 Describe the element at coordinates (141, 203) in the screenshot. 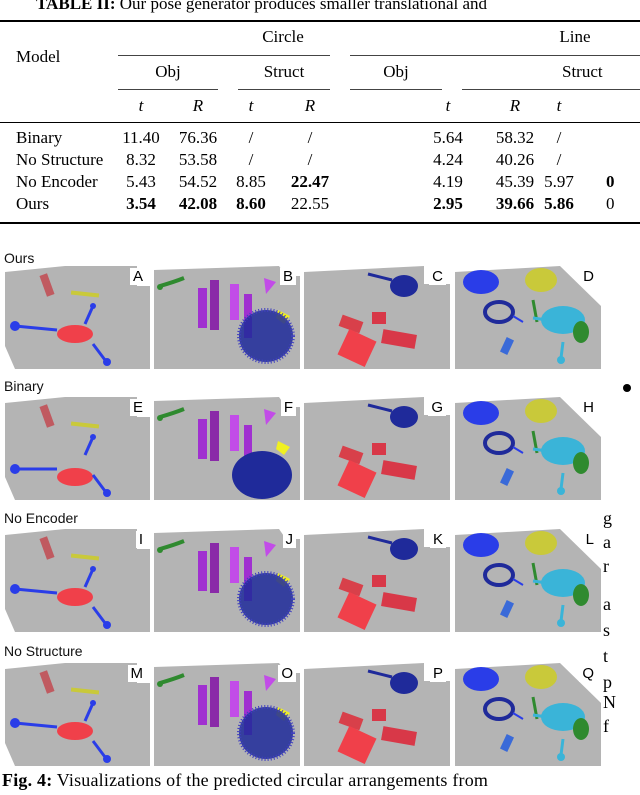

I see `table-cell: 3.54` at that location.